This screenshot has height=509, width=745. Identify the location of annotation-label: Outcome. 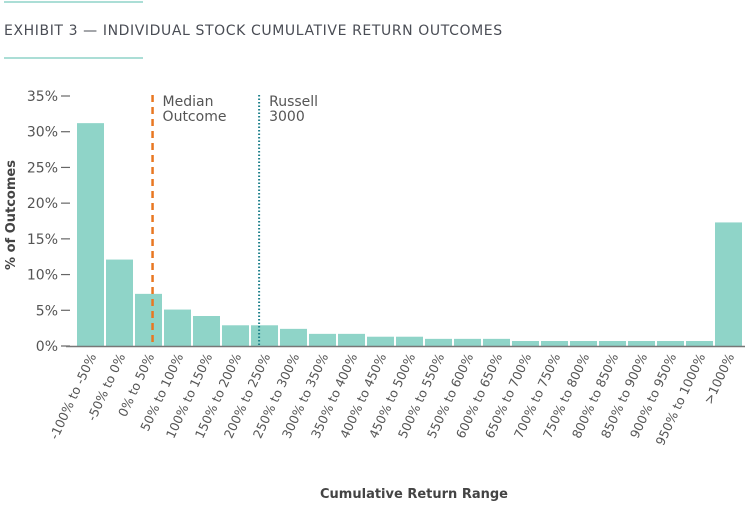
(195, 117).